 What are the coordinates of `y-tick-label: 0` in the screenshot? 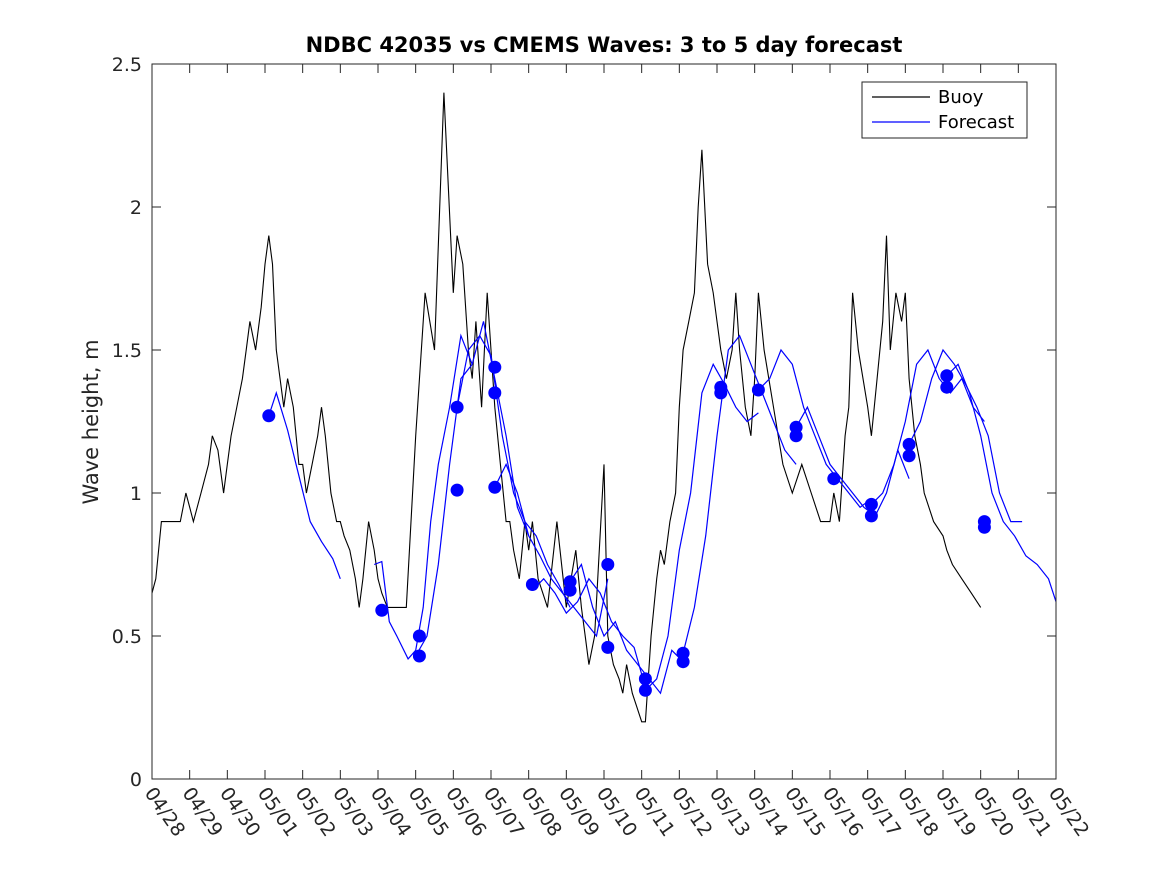 It's located at (136, 780).